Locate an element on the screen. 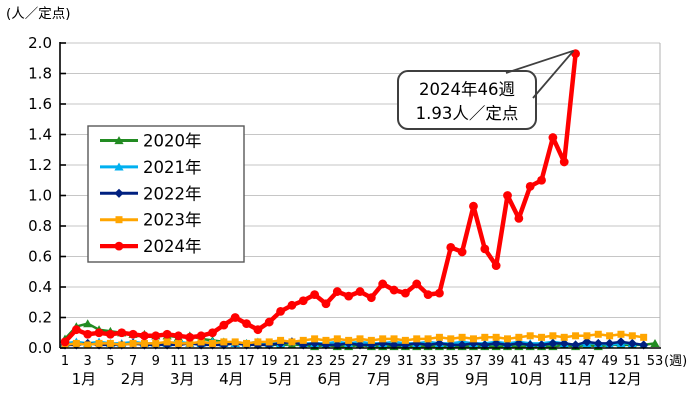 This screenshot has width=700, height=409. x-week-label: 17 is located at coordinates (246, 361).